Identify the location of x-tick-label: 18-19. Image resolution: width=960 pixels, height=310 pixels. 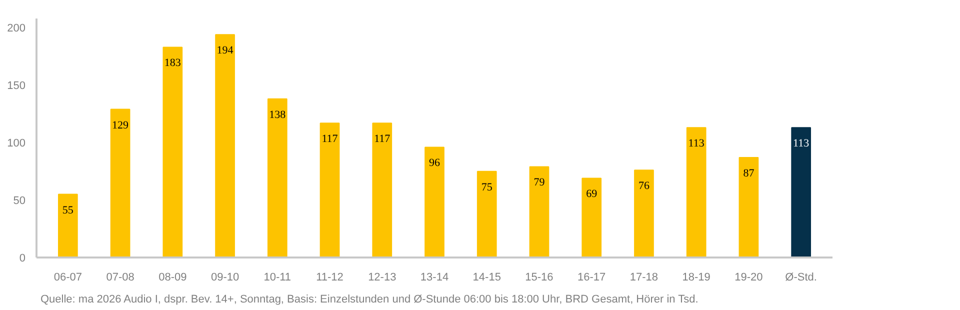
(696, 278).